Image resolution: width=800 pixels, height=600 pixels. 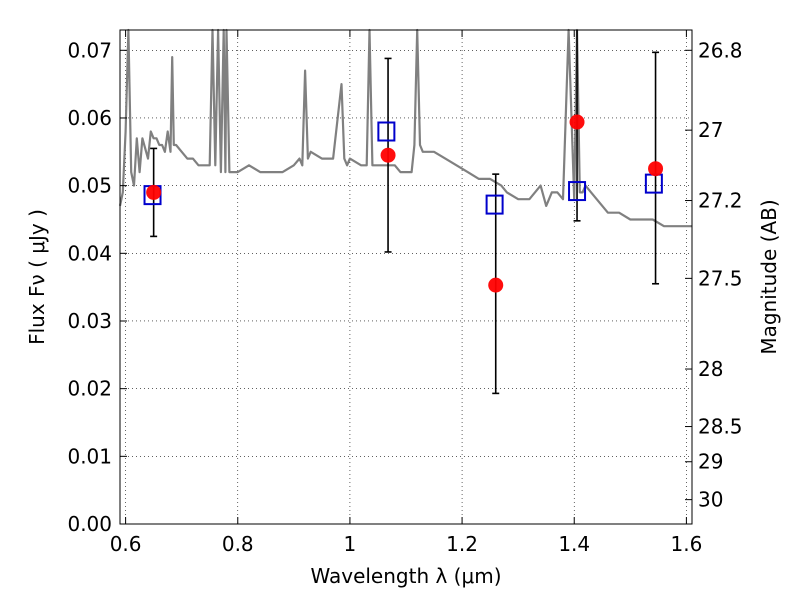 What do you see at coordinates (89, 50) in the screenshot?
I see `y-tick-label: 0.07` at bounding box center [89, 50].